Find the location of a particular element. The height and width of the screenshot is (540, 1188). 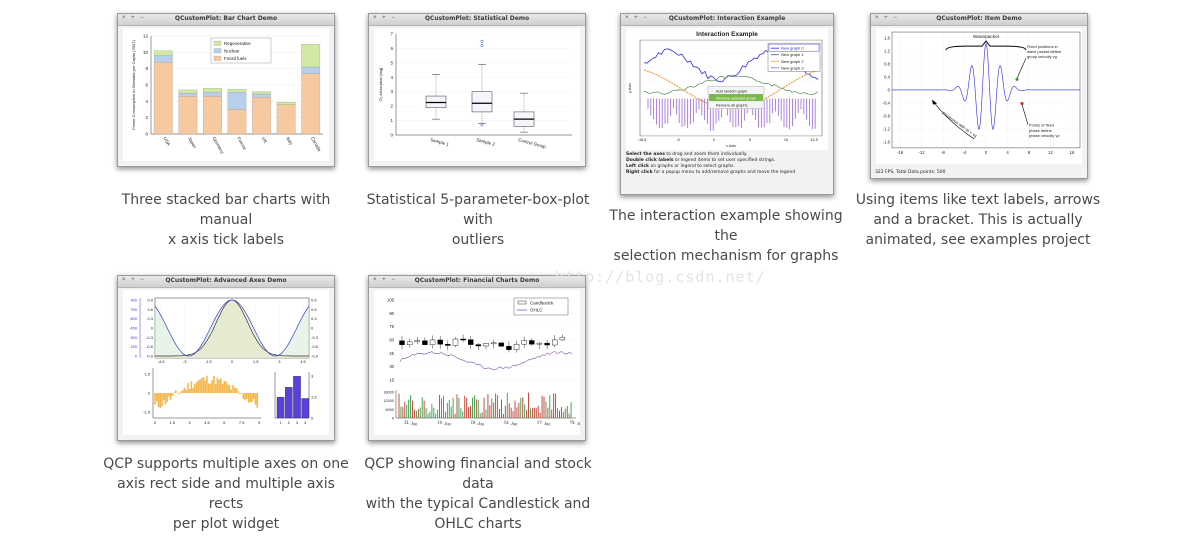

legend-label: OHLC is located at coordinates (536, 310).